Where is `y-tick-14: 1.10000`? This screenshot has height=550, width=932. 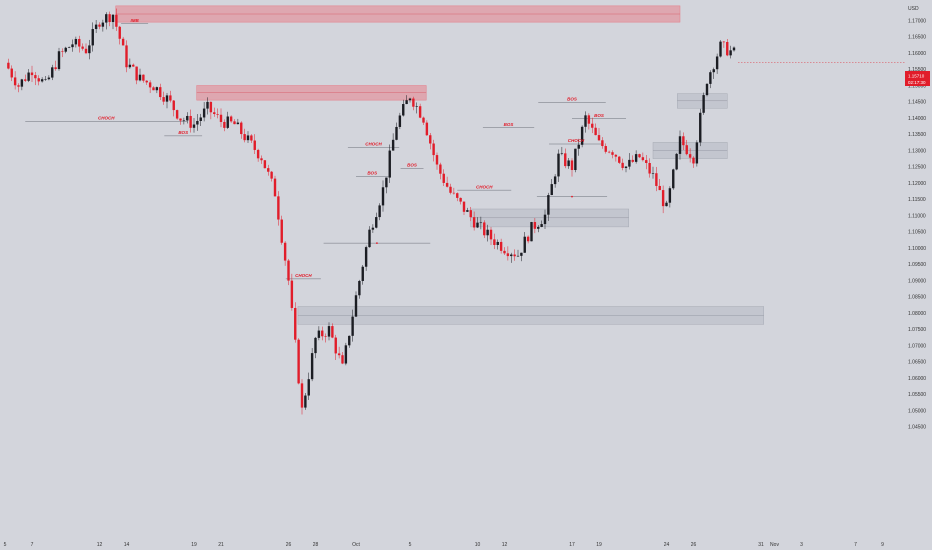 y-tick-14: 1.10000 is located at coordinates (917, 249).